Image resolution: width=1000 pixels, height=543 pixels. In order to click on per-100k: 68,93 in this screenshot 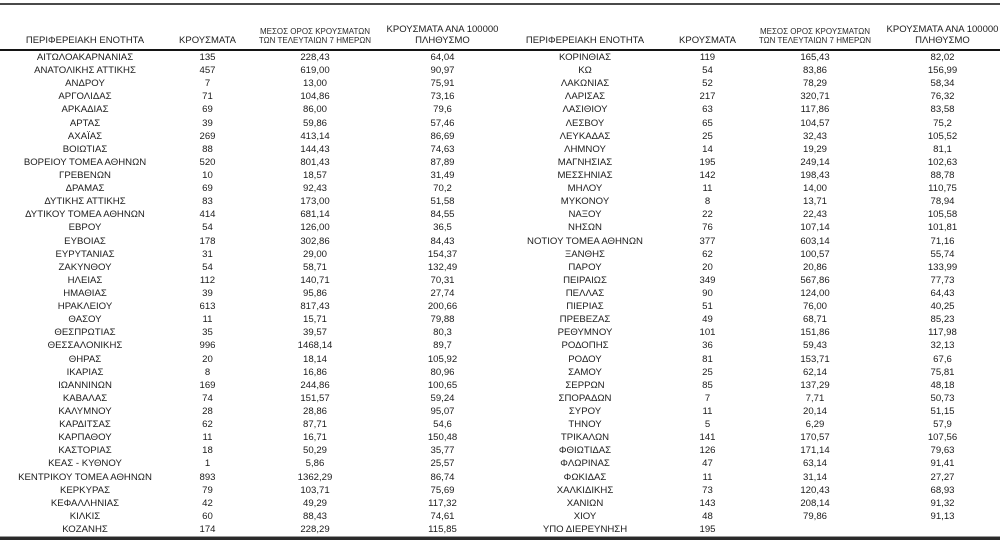, I will do `click(942, 490)`.